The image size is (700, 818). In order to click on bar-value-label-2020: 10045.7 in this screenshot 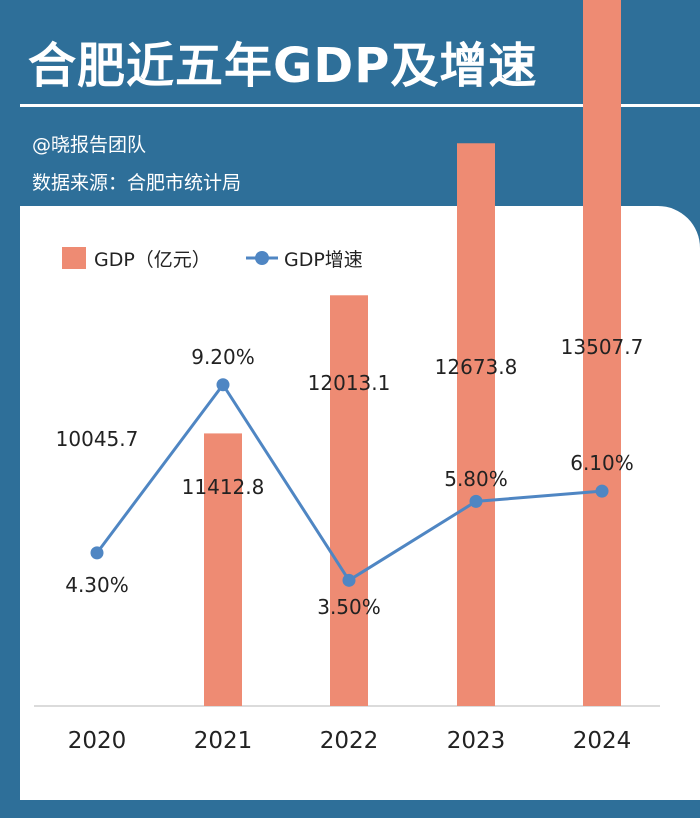, I will do `click(97, 439)`.